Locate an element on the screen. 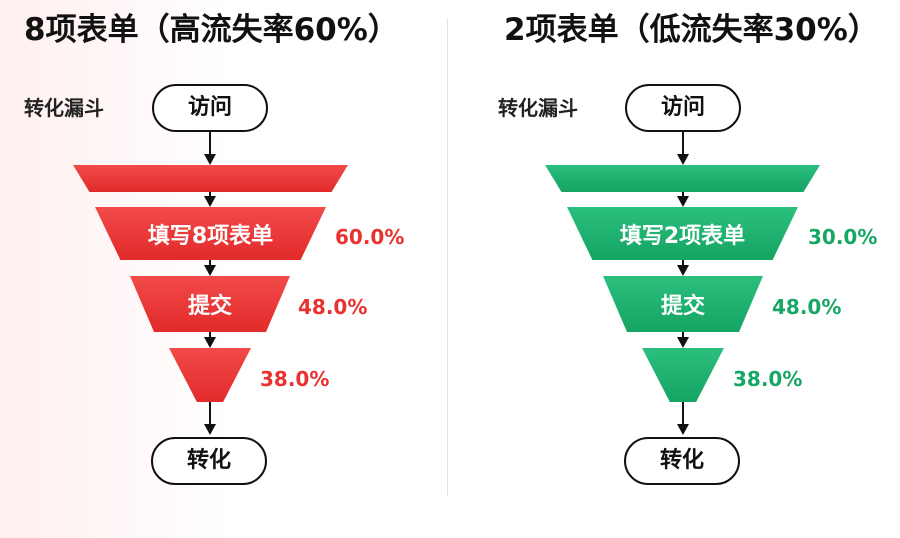  left-funnel-label: 转化漏斗 is located at coordinates (64, 108).